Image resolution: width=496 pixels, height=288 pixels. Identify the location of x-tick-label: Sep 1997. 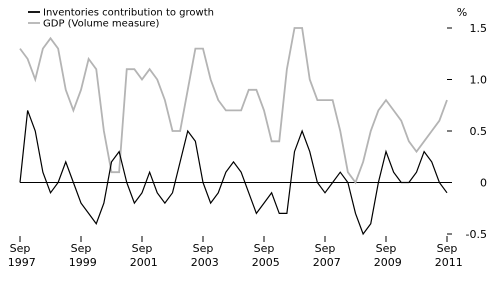
(20, 255).